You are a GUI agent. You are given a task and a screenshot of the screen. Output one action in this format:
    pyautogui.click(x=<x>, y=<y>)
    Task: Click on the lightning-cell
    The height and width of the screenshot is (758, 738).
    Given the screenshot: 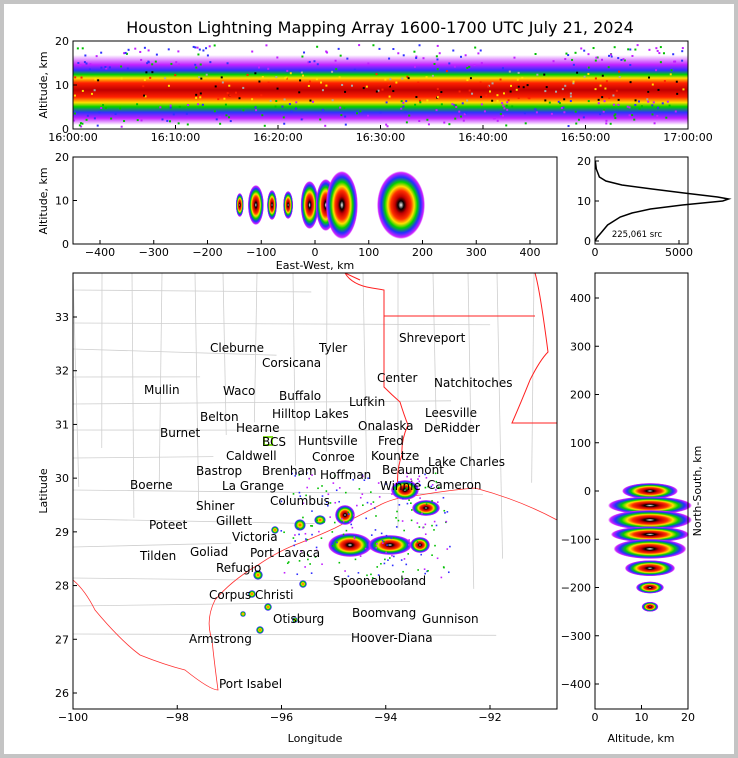 What is the action you would take?
    pyautogui.click(x=650, y=534)
    